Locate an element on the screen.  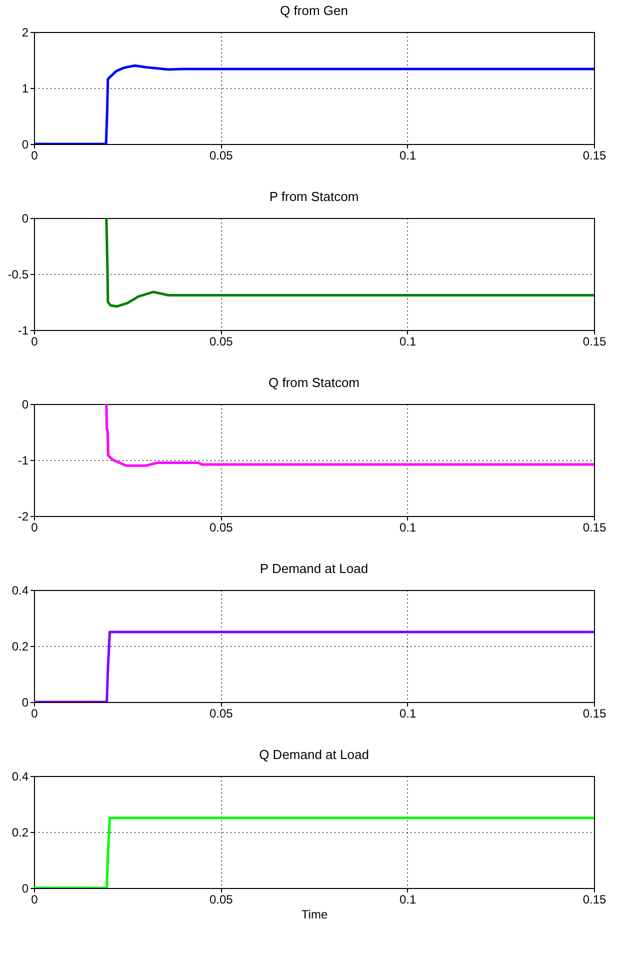
y-tick-label: 2 is located at coordinates (25, 33).